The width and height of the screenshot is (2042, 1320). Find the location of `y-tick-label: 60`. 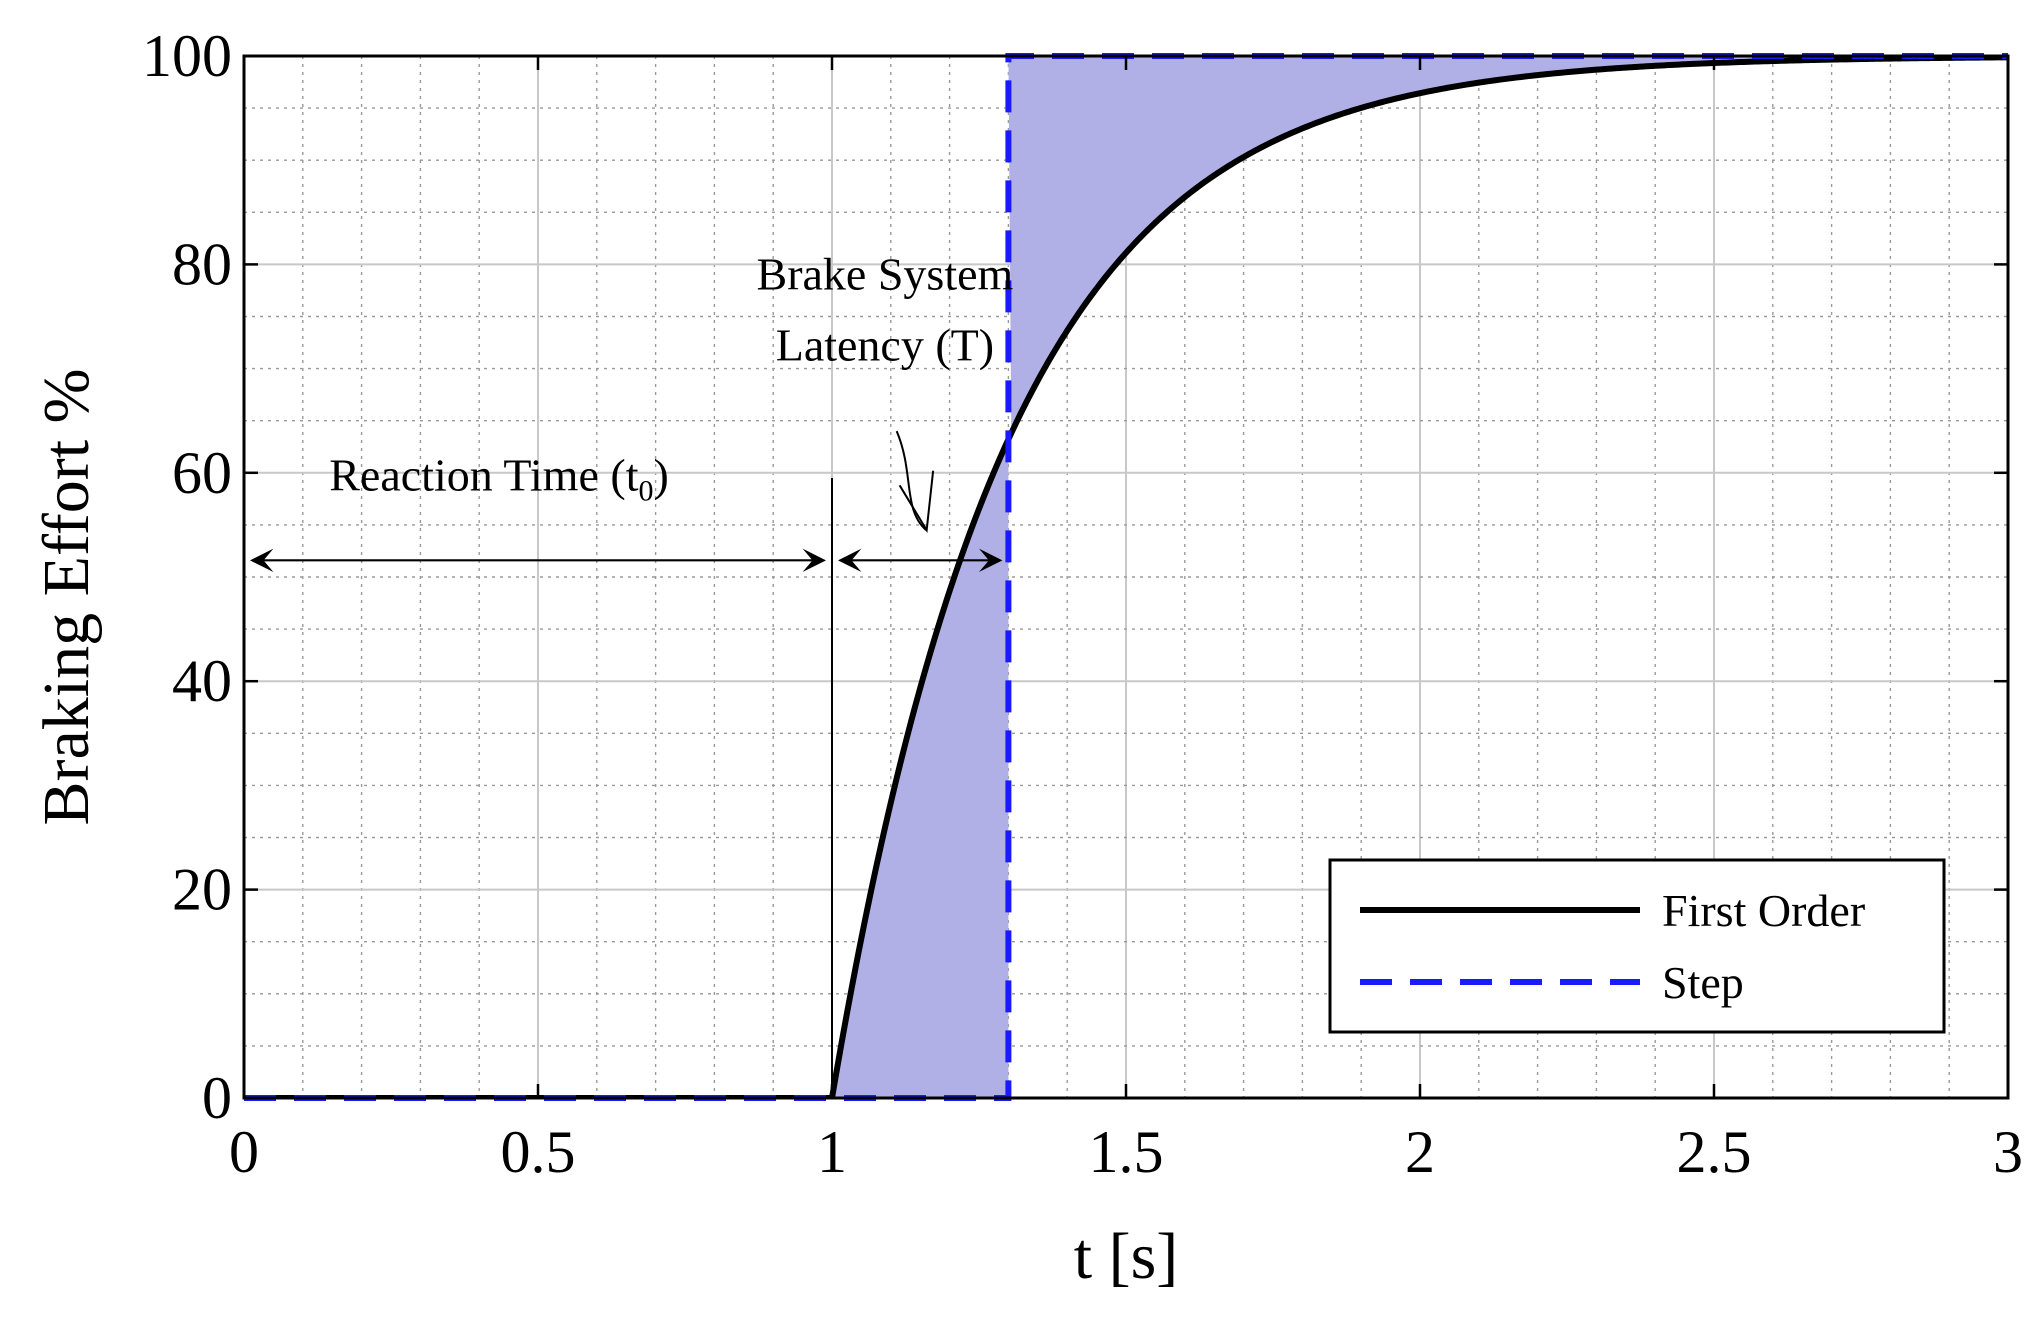

y-tick-label: 60 is located at coordinates (202, 473).